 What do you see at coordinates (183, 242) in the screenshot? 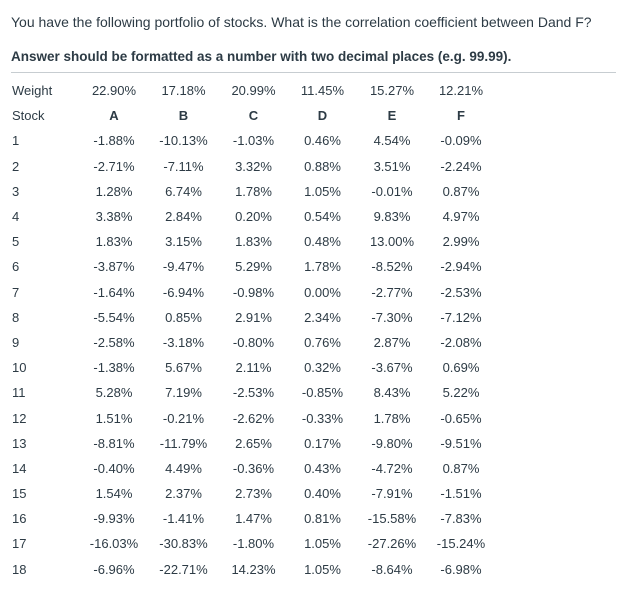
I see `return-cell: 3.15%` at bounding box center [183, 242].